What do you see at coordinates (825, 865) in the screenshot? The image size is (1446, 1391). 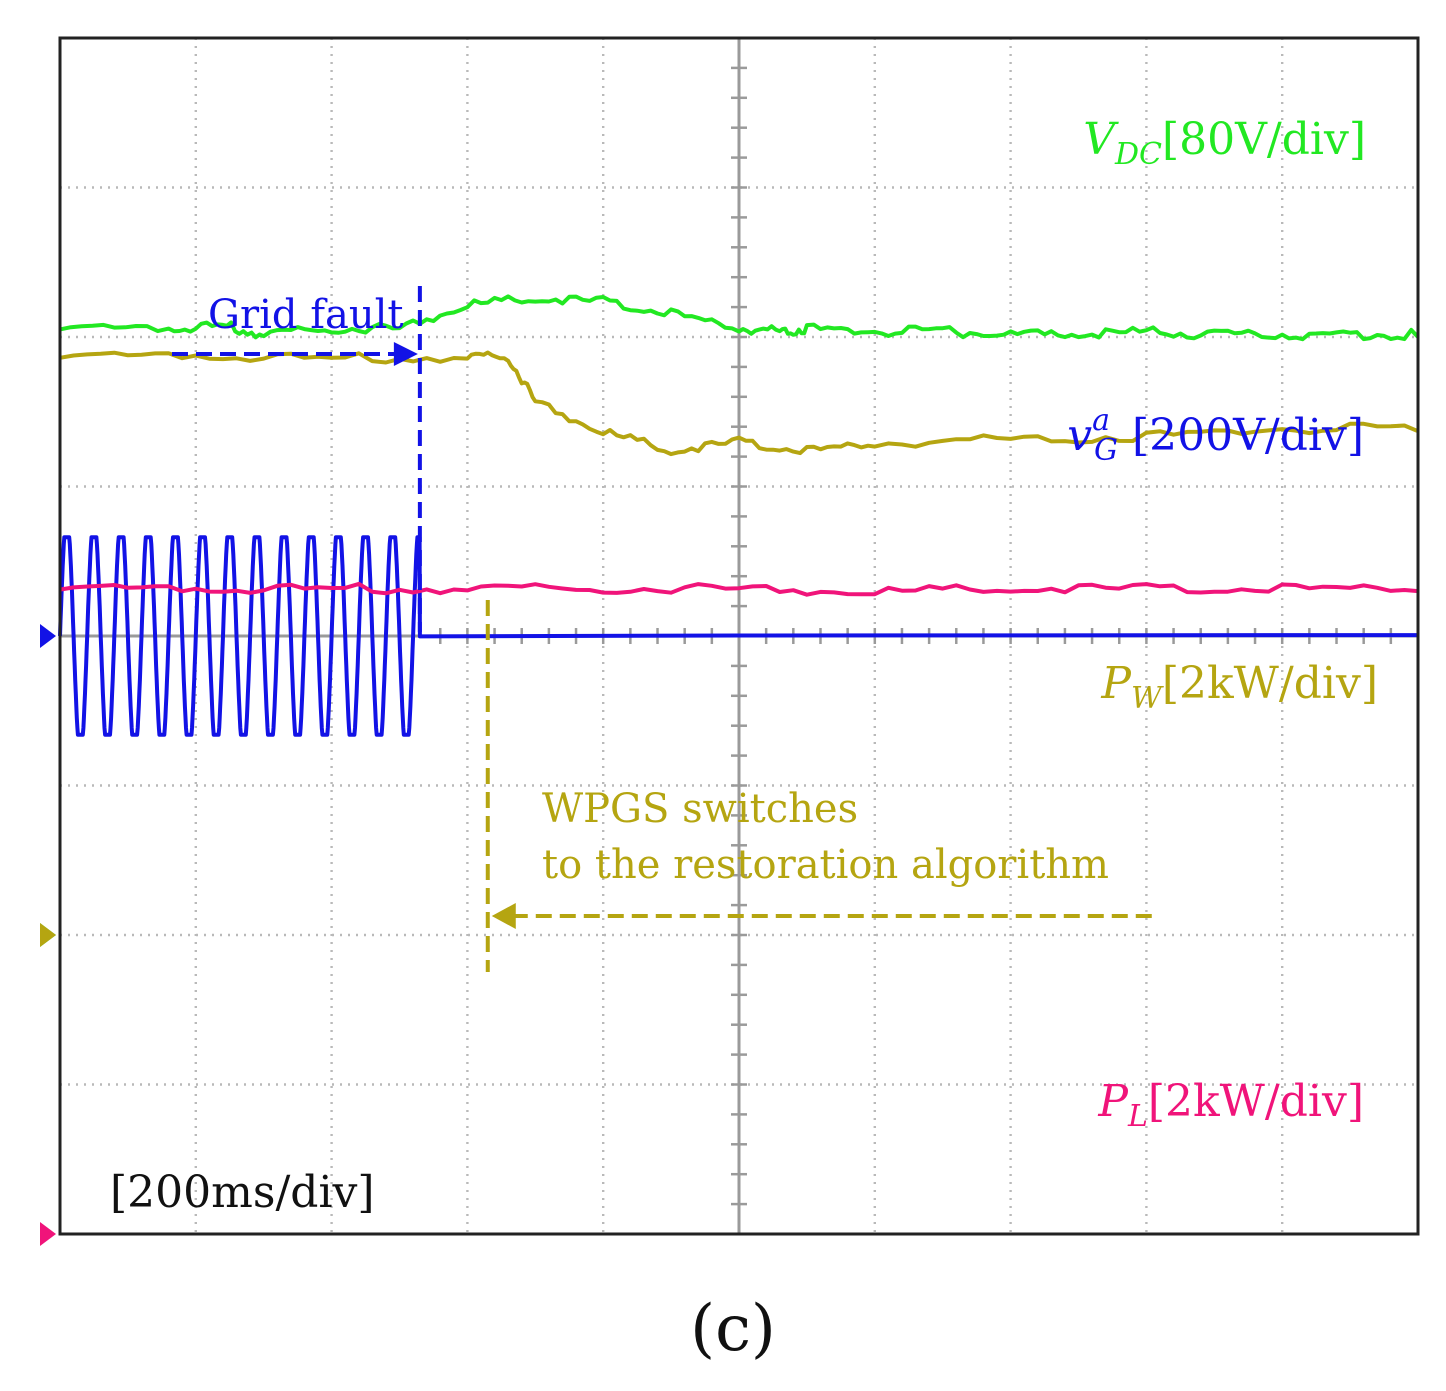 I see `wpgs-switch-label-line2: to the restoration algorithm` at bounding box center [825, 865].